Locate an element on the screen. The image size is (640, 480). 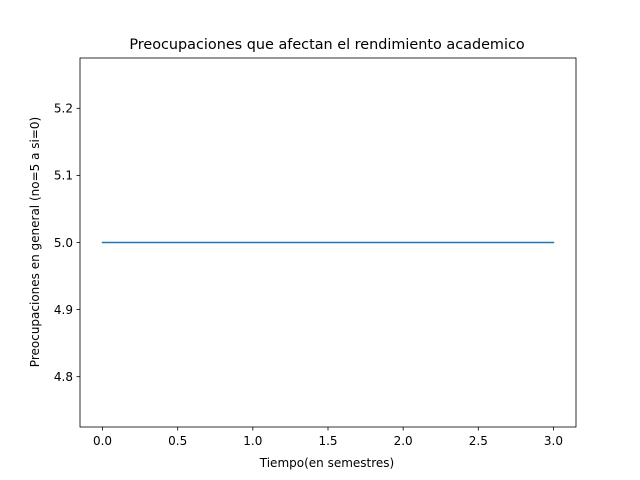
y-tick-label: 5.1 is located at coordinates (63, 176).